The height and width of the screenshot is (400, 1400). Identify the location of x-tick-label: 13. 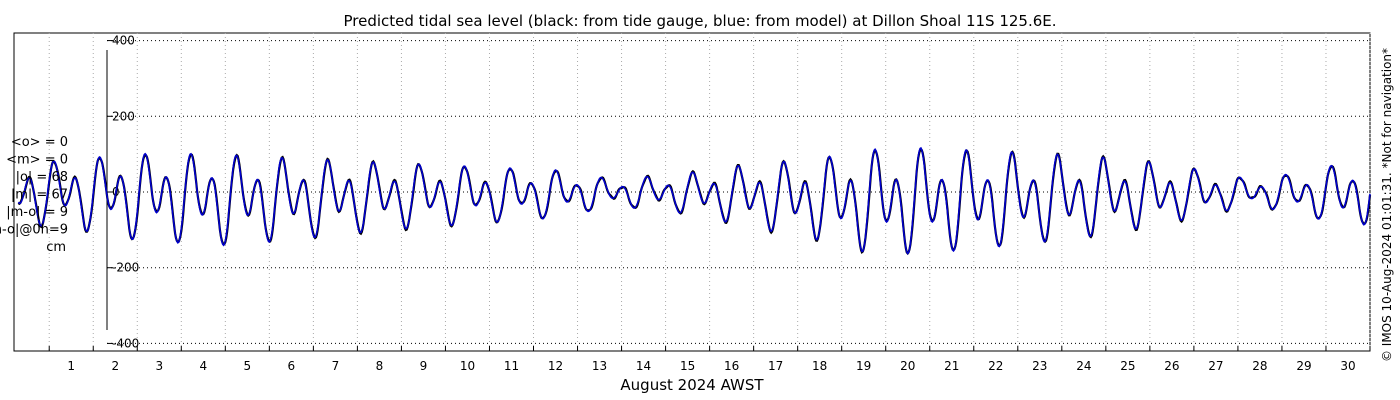
(599, 366).